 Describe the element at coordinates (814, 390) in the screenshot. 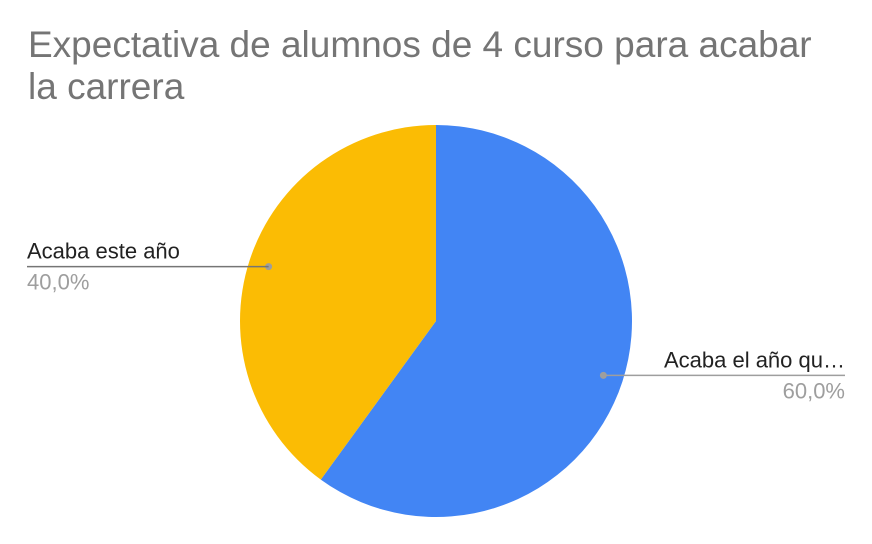

I see `slice-percent-0: 60,0%` at that location.